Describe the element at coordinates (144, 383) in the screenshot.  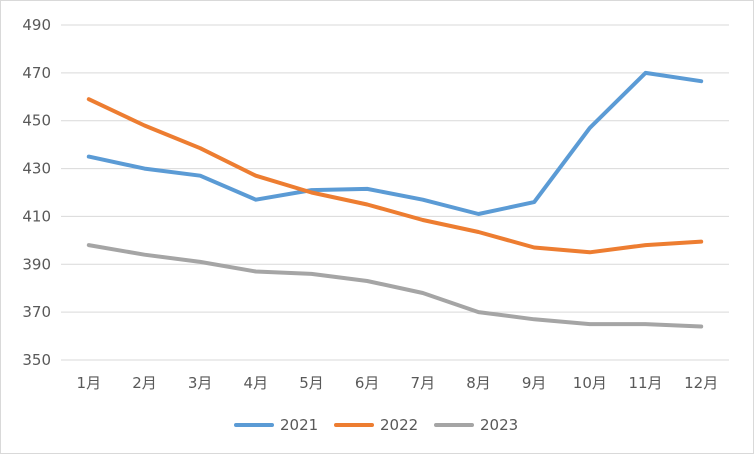
I see `x-tick-label: 2月` at that location.